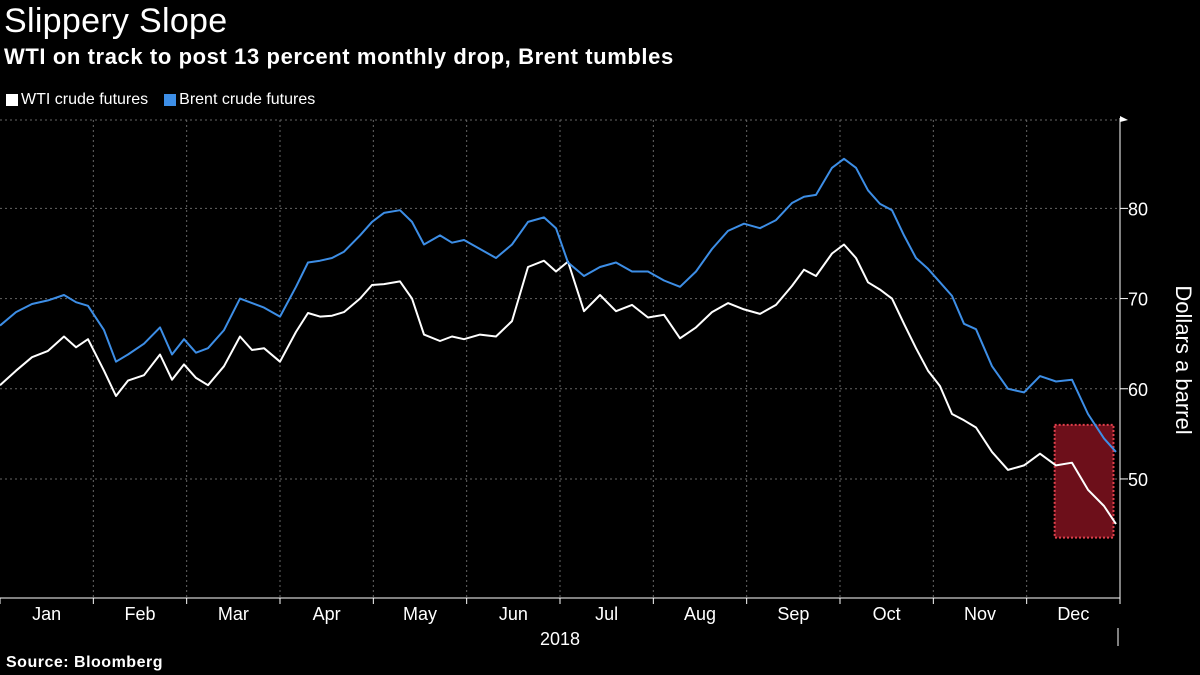 Image resolution: width=1200 pixels, height=675 pixels. What do you see at coordinates (420, 614) in the screenshot?
I see `x-tick-label-may: May` at bounding box center [420, 614].